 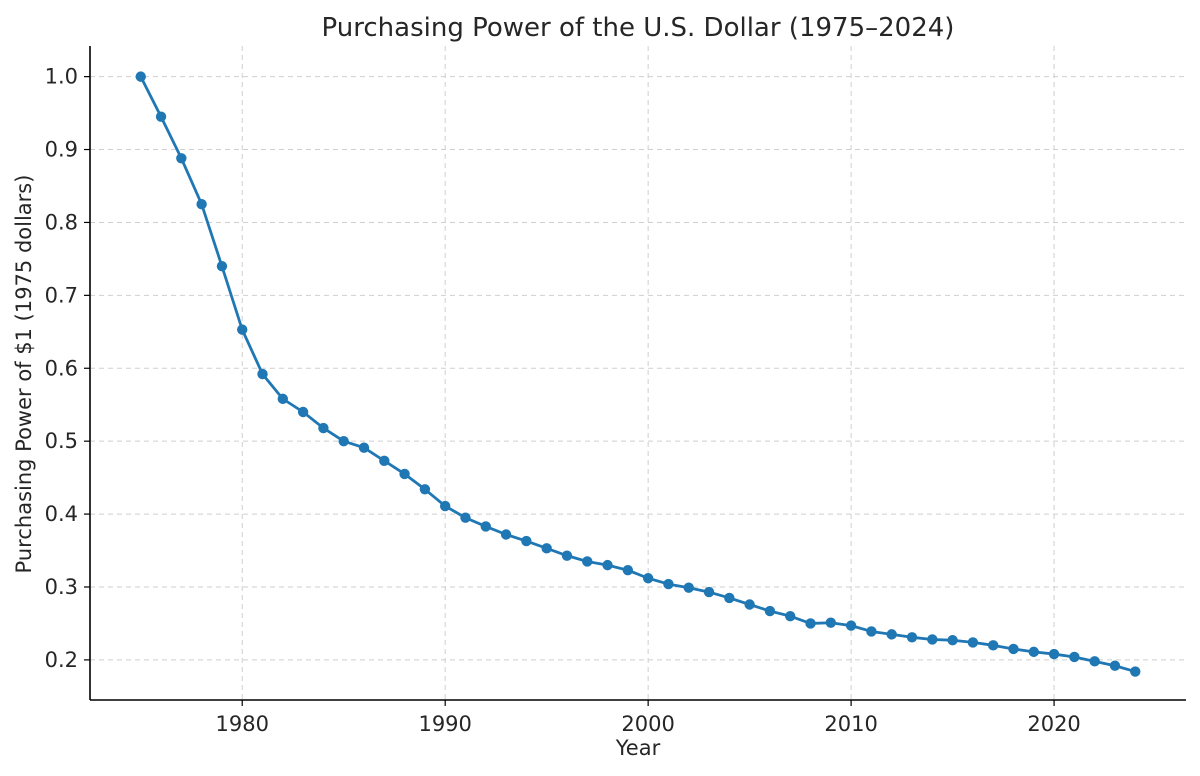 What do you see at coordinates (61, 77) in the screenshot?
I see `y-tick-label: 1.0` at bounding box center [61, 77].